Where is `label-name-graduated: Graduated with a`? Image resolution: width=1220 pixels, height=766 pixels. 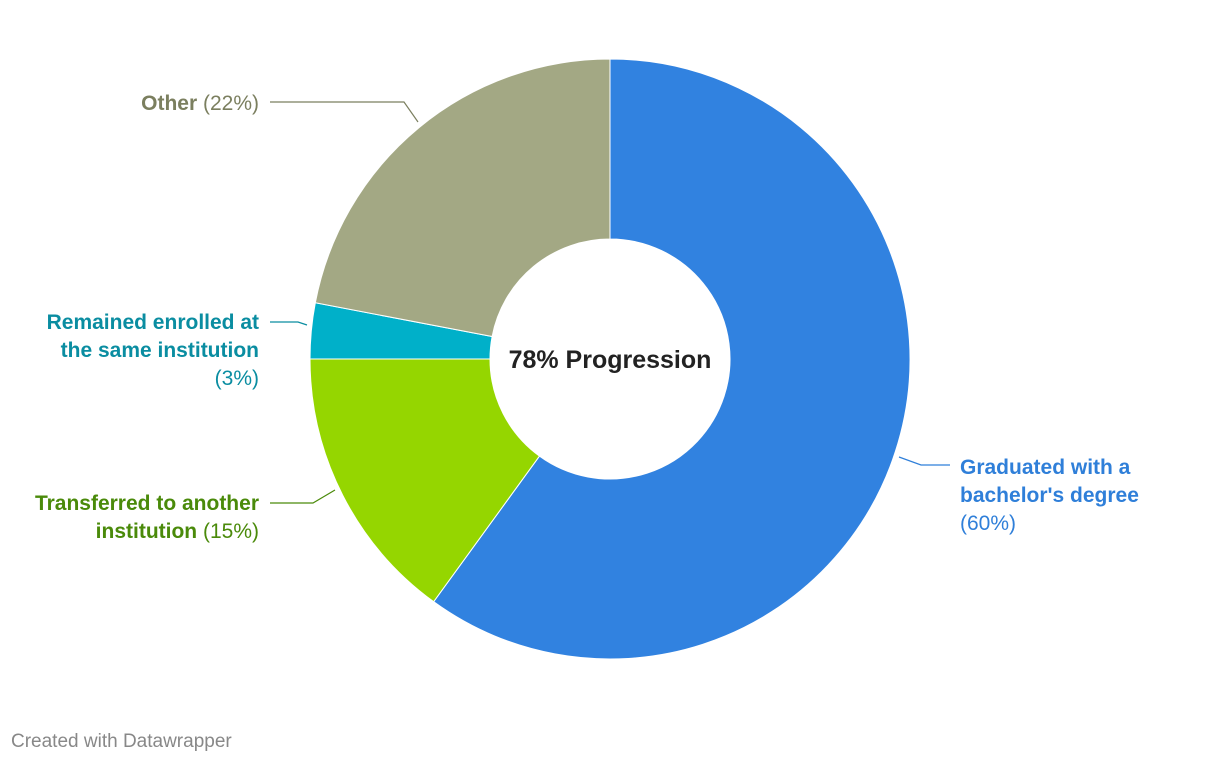 label-name-graduated: Graduated with a is located at coordinates (1045, 467).